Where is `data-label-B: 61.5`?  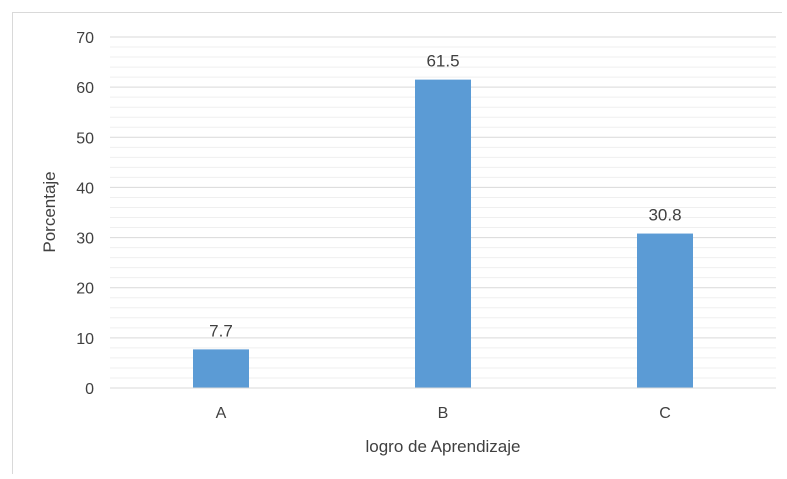 data-label-B: 61.5 is located at coordinates (442, 61).